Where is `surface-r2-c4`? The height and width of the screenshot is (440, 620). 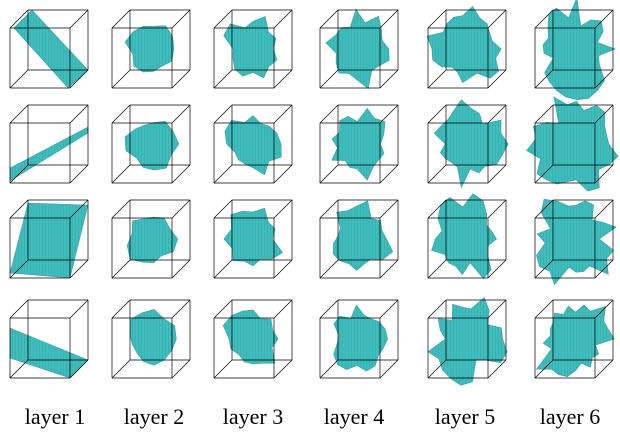 surface-r2-c4 is located at coordinates (358, 144).